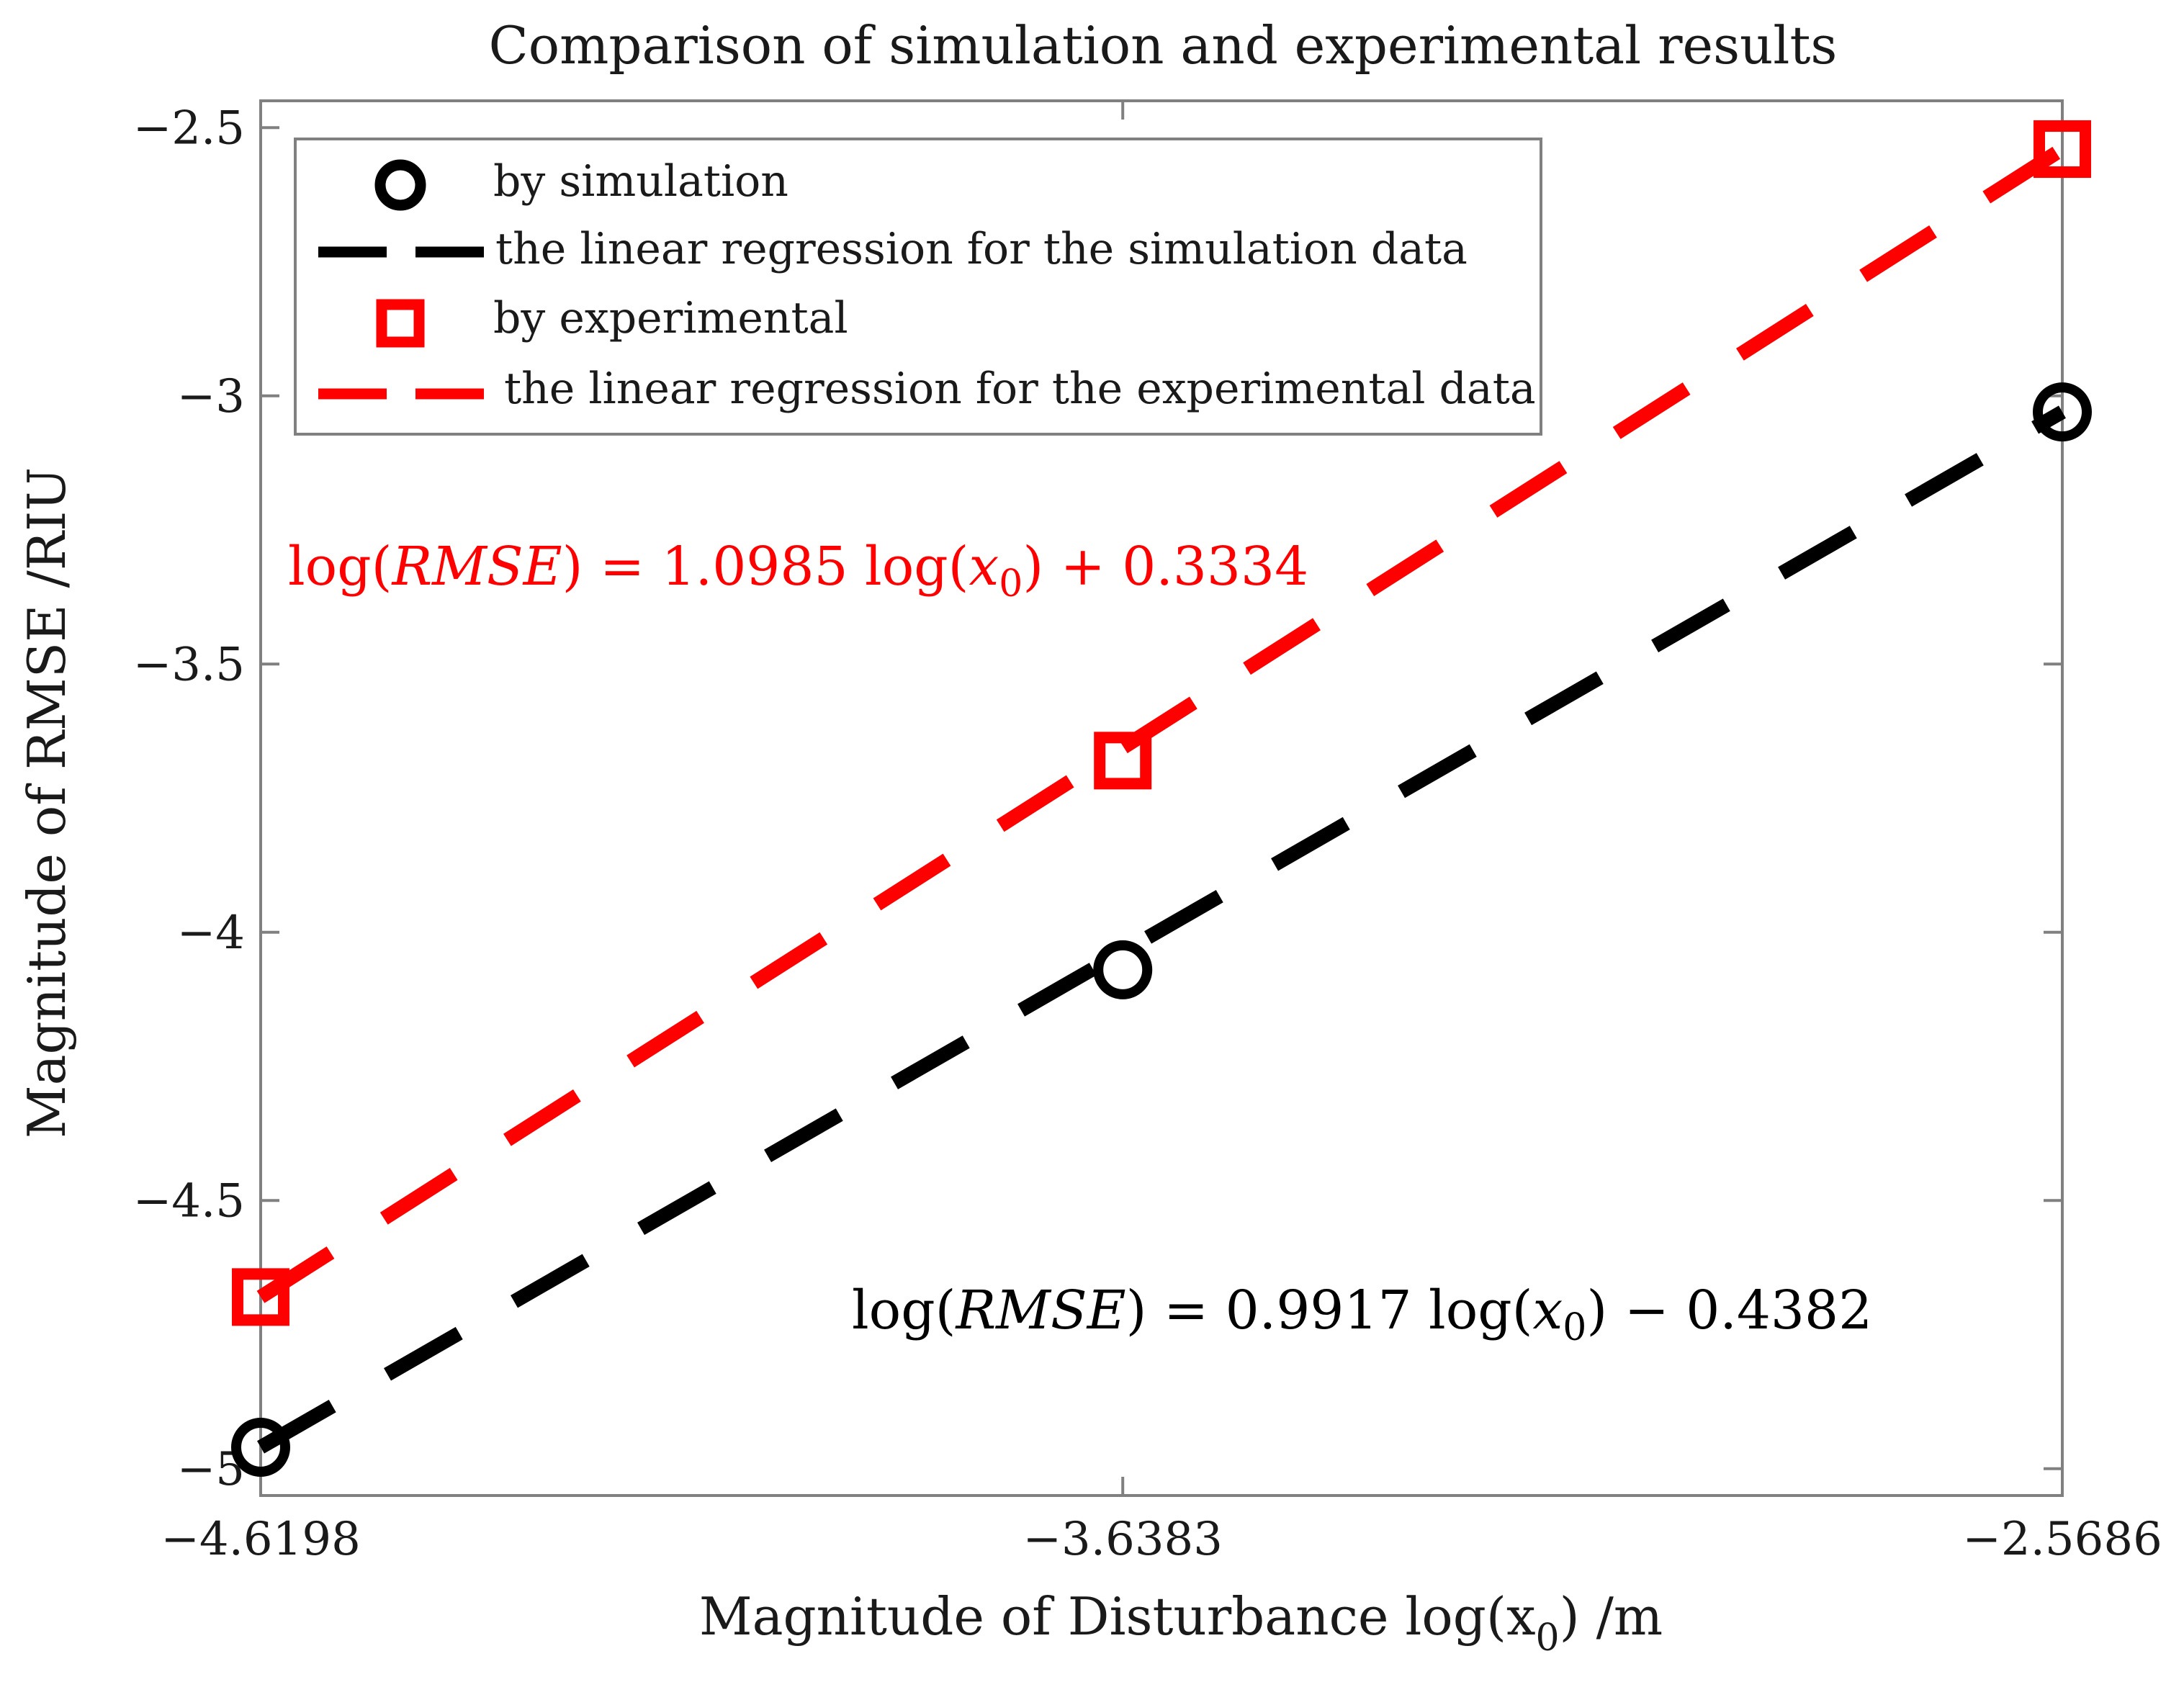 This screenshot has height=1700, width=2184. I want to click on x-axis-label: Magnitude of Disturbance log(x0) /m, so click(1181, 1623).